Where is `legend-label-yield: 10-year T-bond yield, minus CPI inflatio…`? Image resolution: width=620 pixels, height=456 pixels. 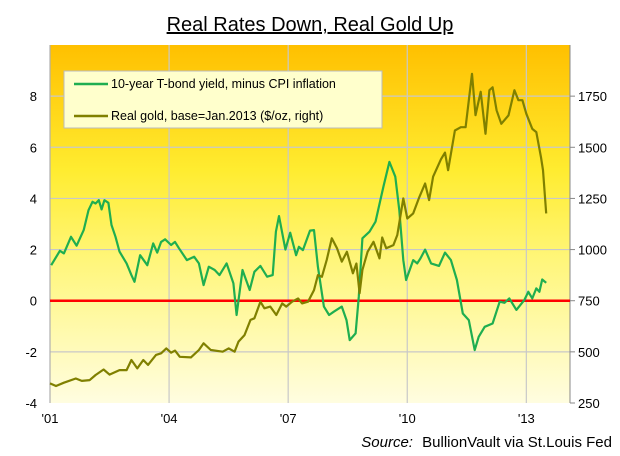
legend-label-yield: 10-year T-bond yield, minus CPI inflatio… is located at coordinates (223, 84).